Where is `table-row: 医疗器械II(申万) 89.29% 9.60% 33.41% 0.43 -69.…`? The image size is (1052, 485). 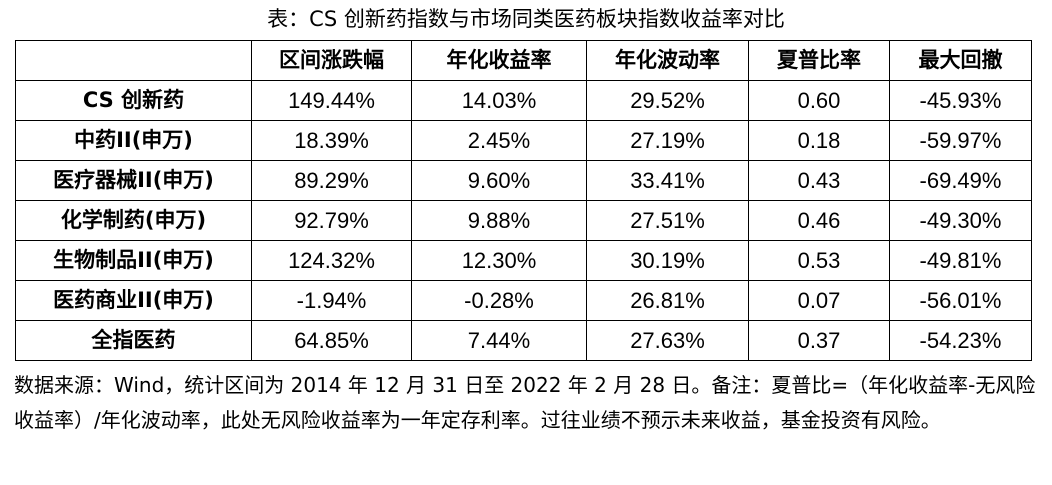 table-row: 医疗器械II(申万) 89.29% 9.60% 33.41% 0.43 -69.… is located at coordinates (523, 180).